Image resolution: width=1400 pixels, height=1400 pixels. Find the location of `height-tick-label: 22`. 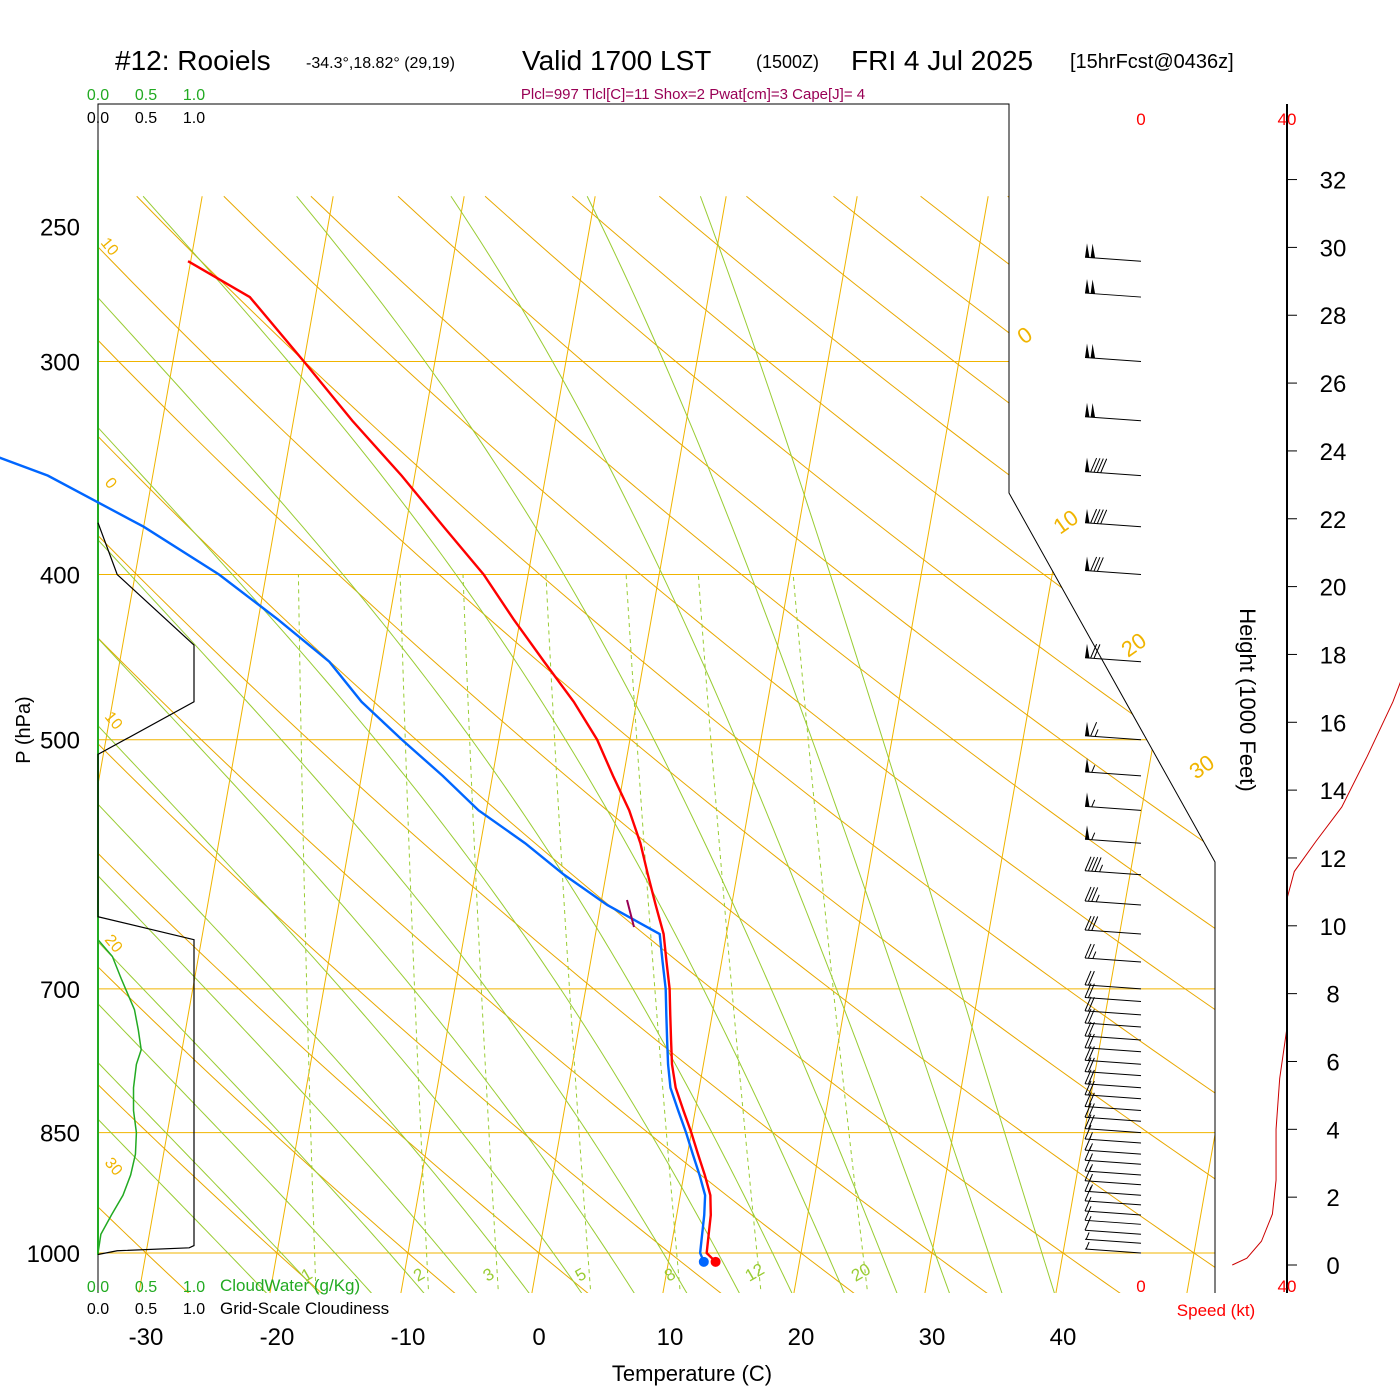

height-tick-label: 22 is located at coordinates (1333, 520).